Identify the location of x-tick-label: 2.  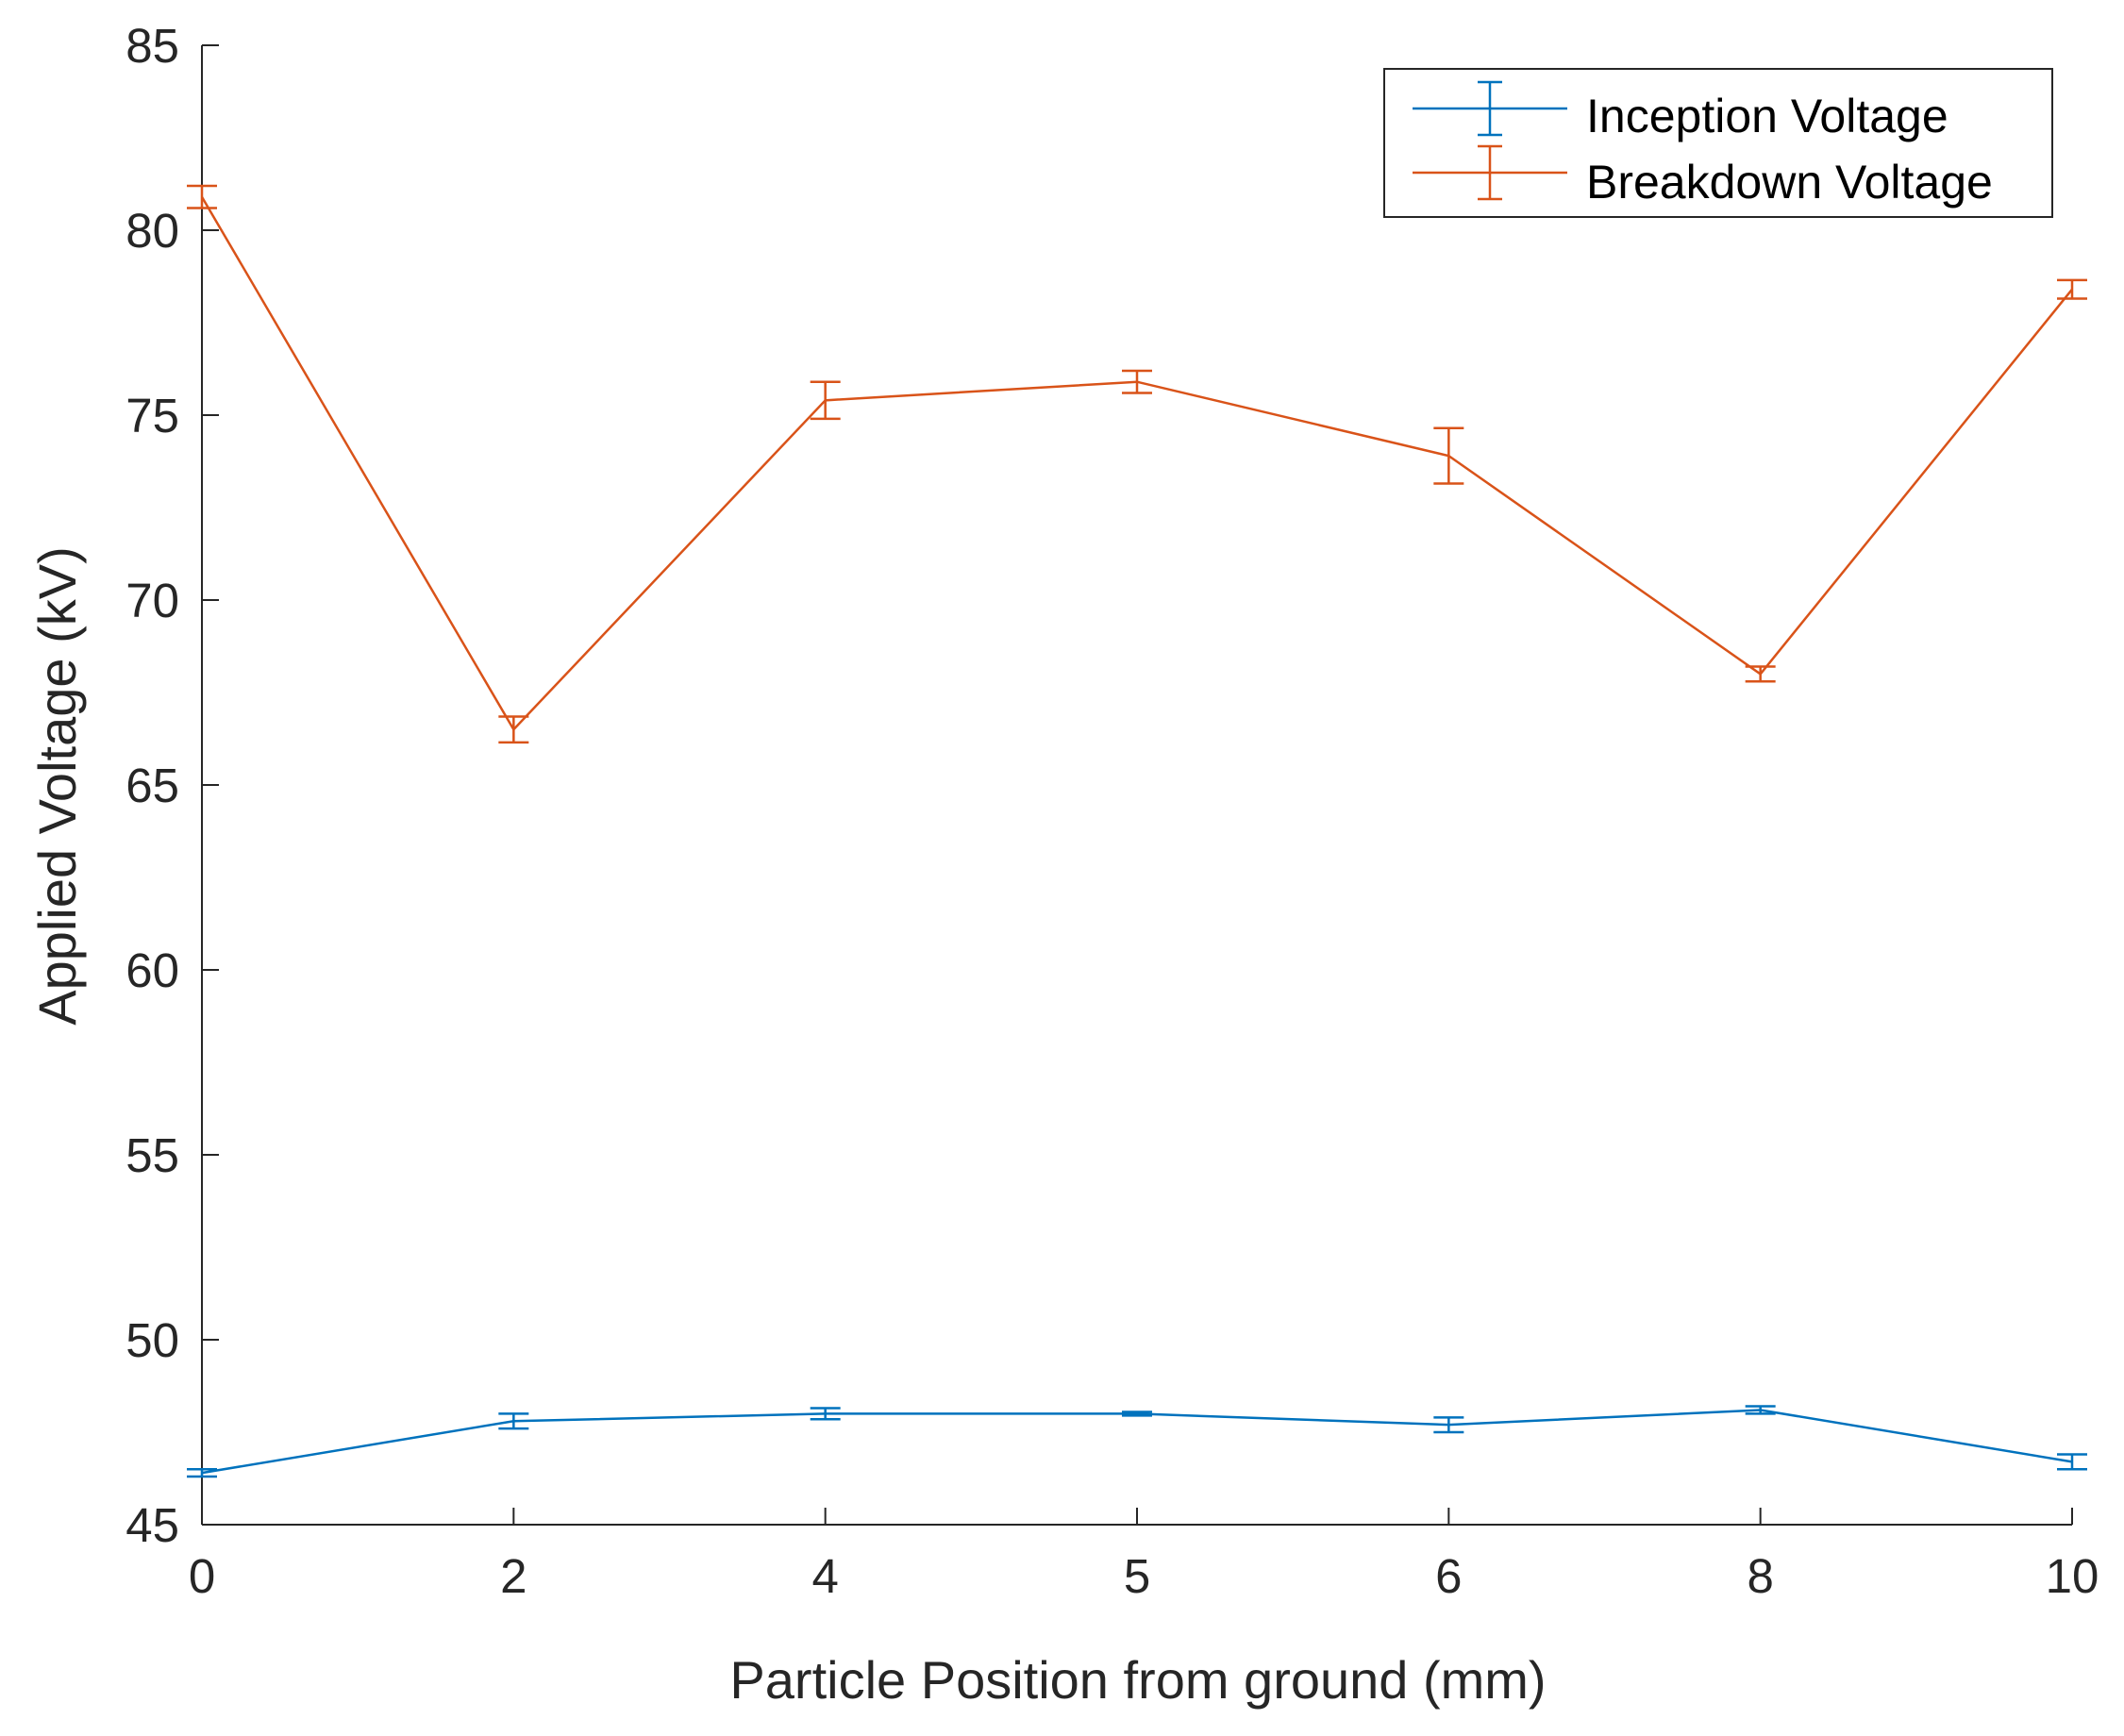
(513, 1576).